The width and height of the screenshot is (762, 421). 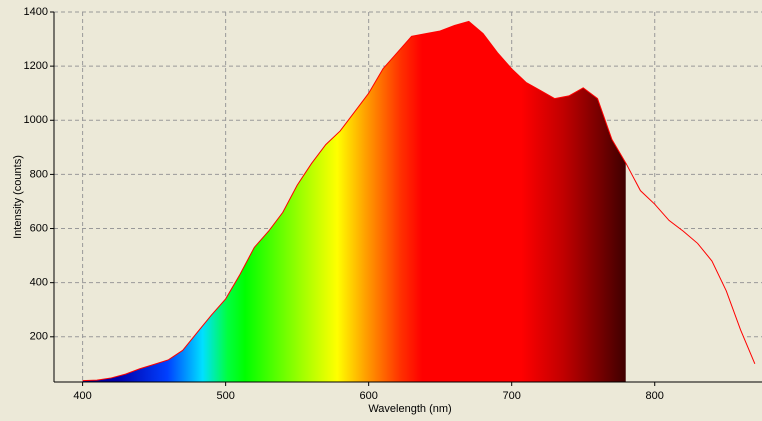 What do you see at coordinates (39, 337) in the screenshot?
I see `y-tick-label: 200` at bounding box center [39, 337].